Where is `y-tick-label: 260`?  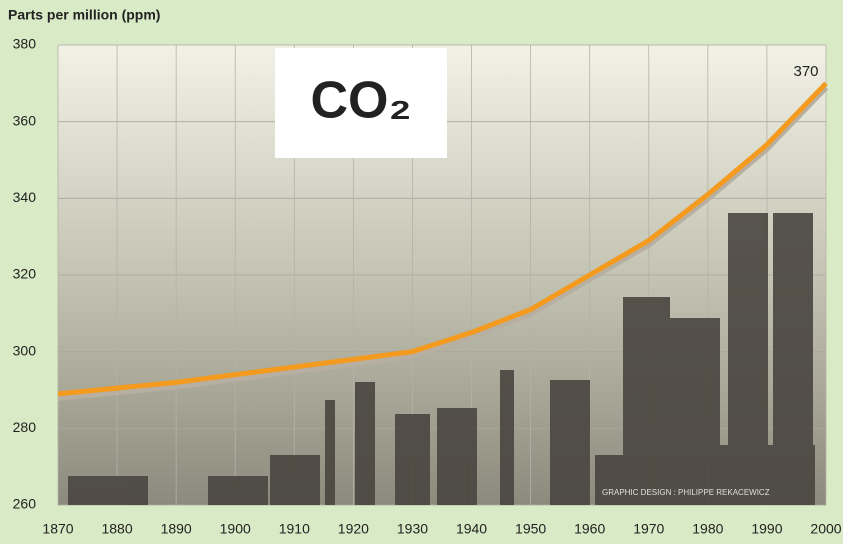
y-tick-label: 260 is located at coordinates (25, 504).